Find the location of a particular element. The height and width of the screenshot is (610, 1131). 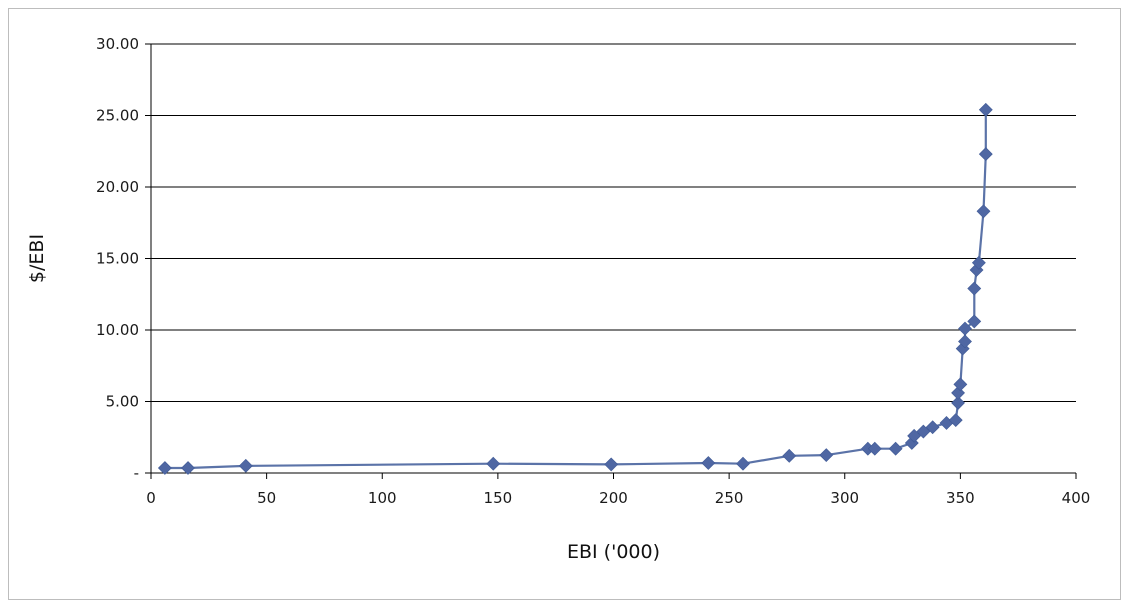

y-tick-label: 15.00 is located at coordinates (117, 259).